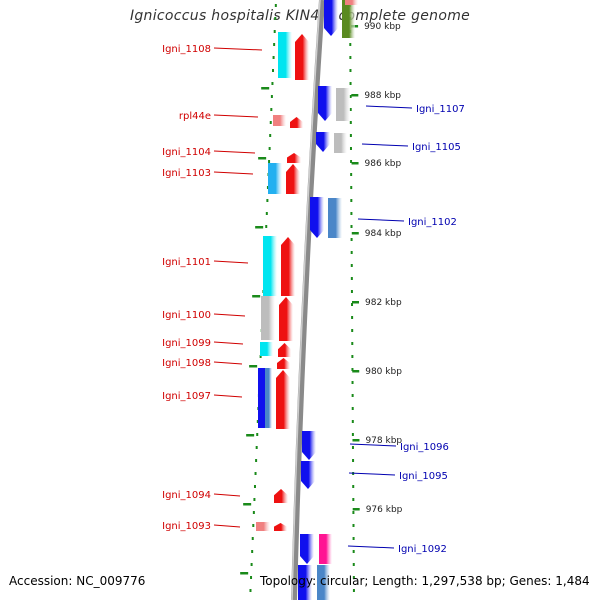 The image size is (600, 600). Describe the element at coordinates (186, 315) in the screenshot. I see `left-gene-label: Igni_1100` at that location.